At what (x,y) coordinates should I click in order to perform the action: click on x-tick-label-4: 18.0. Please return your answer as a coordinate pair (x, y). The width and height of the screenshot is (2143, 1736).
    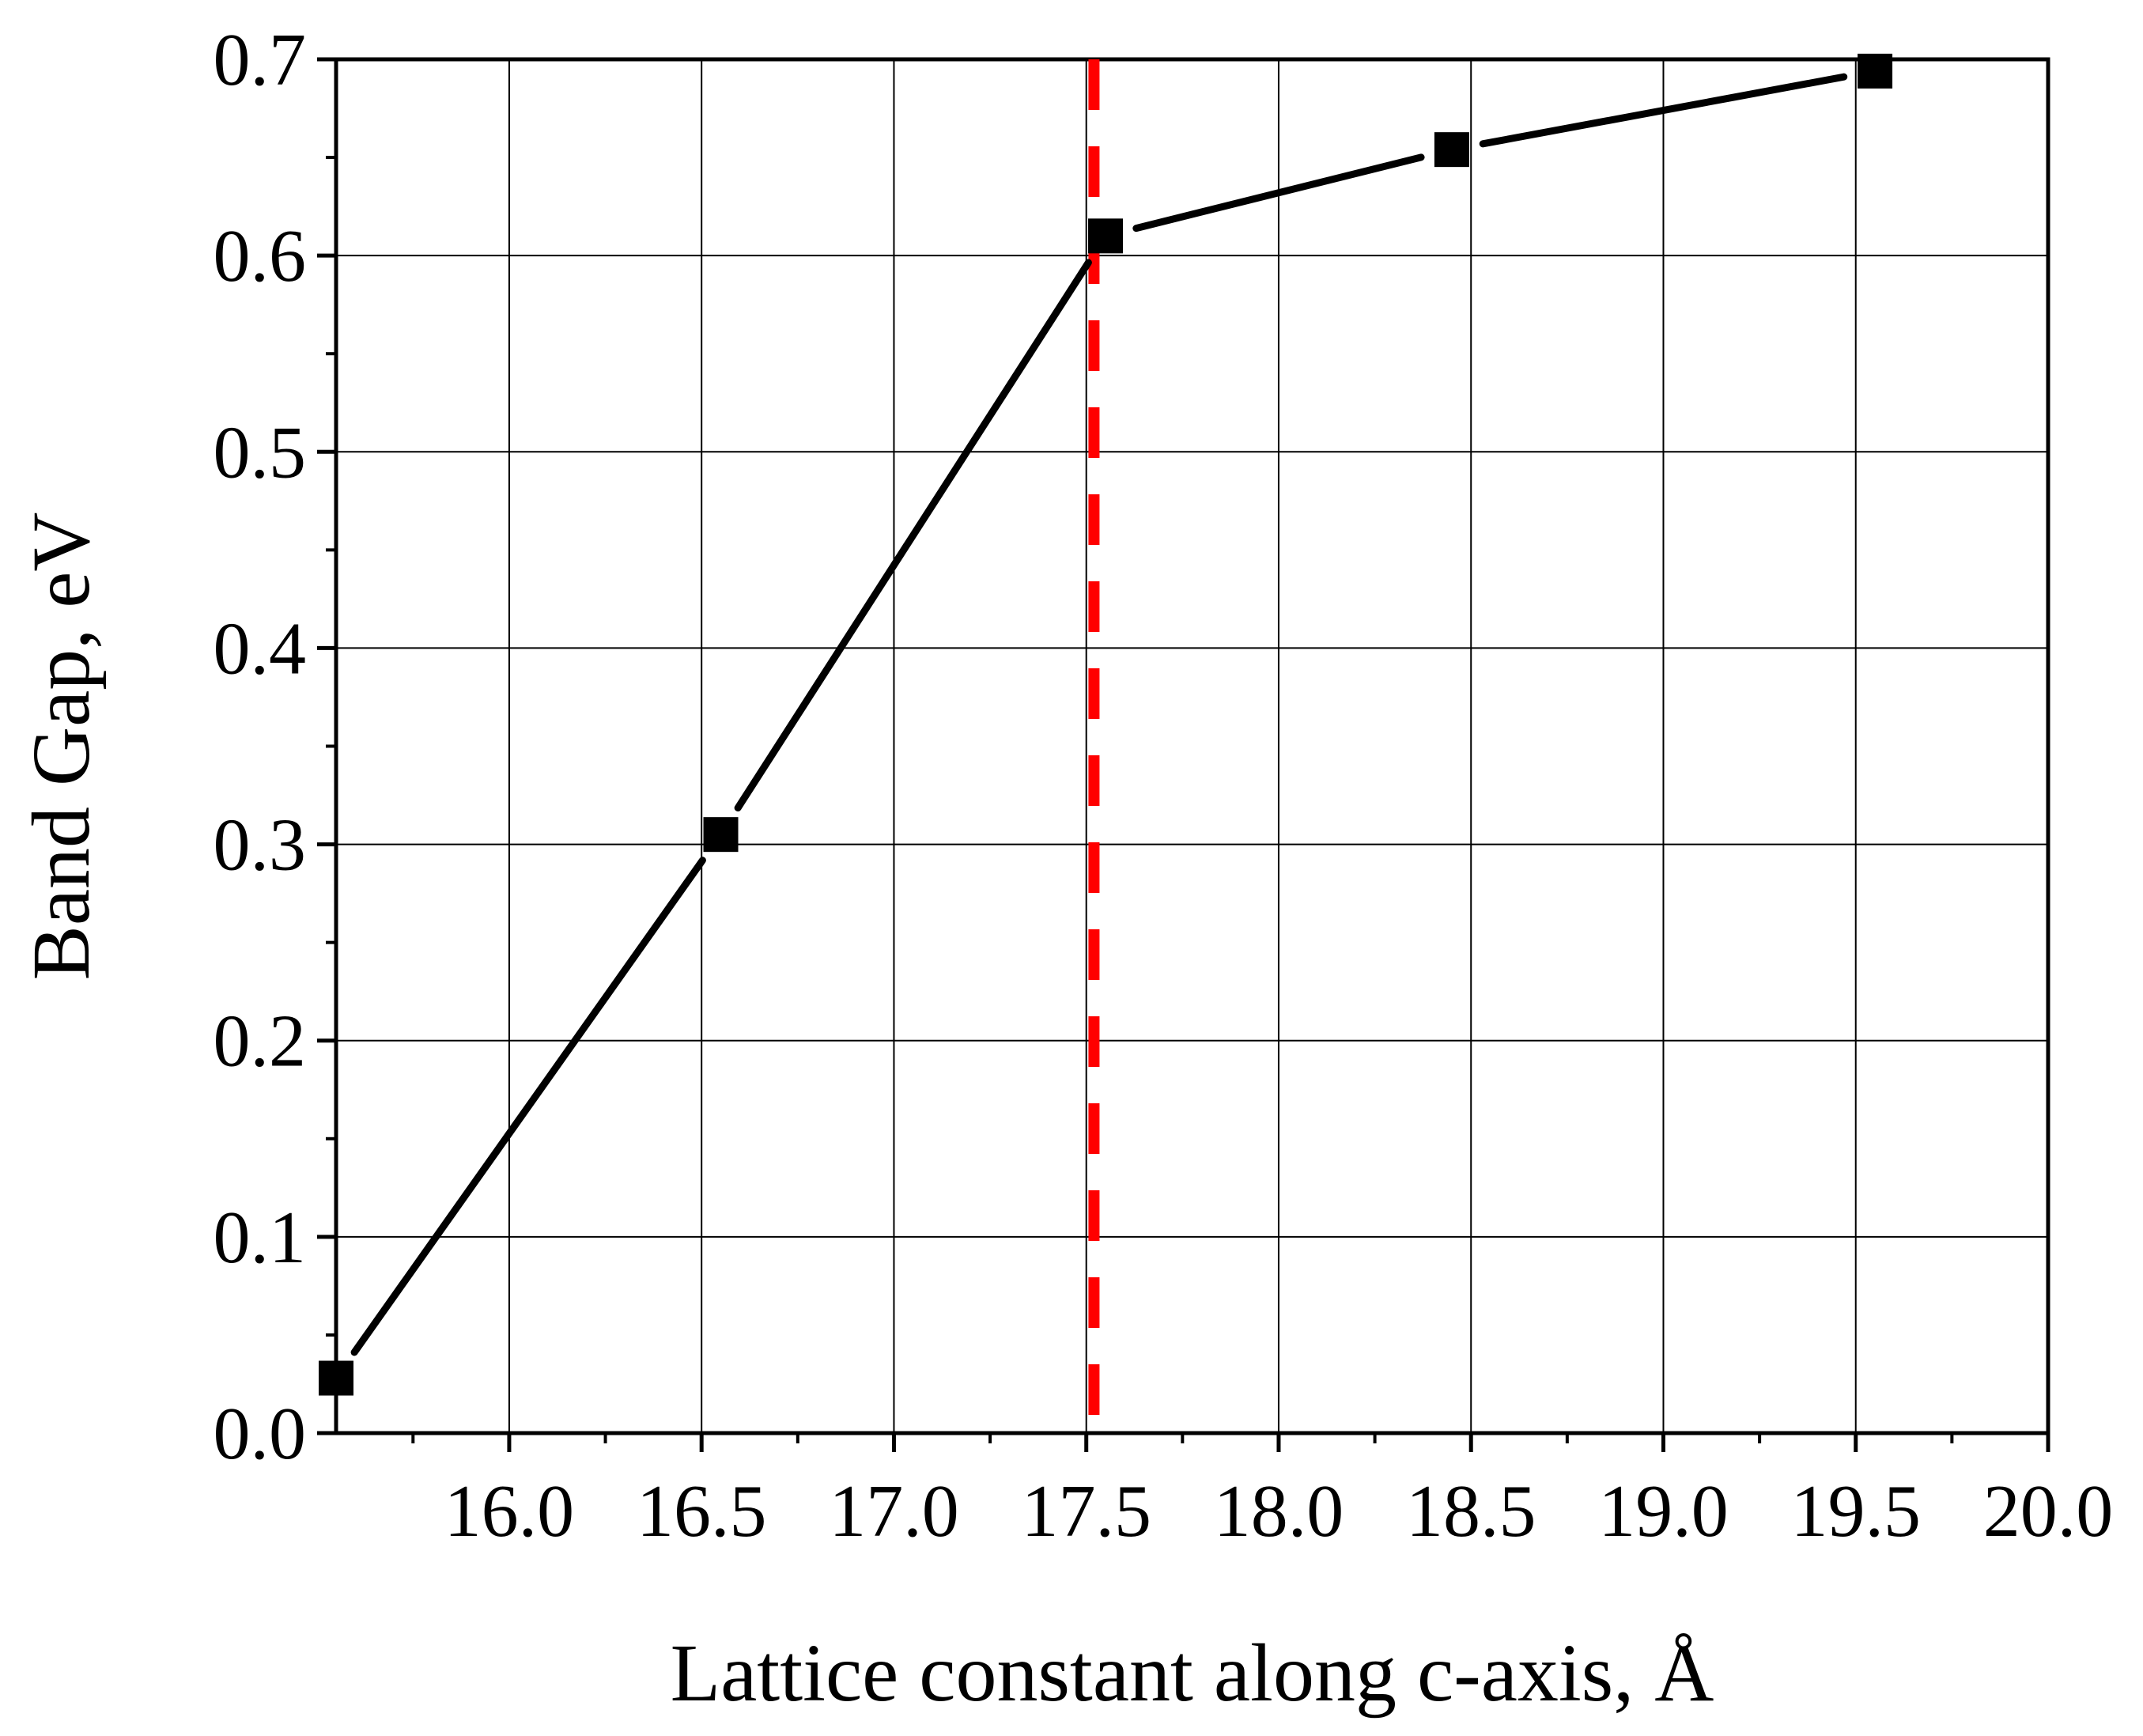
    Looking at the image, I should click on (1279, 1512).